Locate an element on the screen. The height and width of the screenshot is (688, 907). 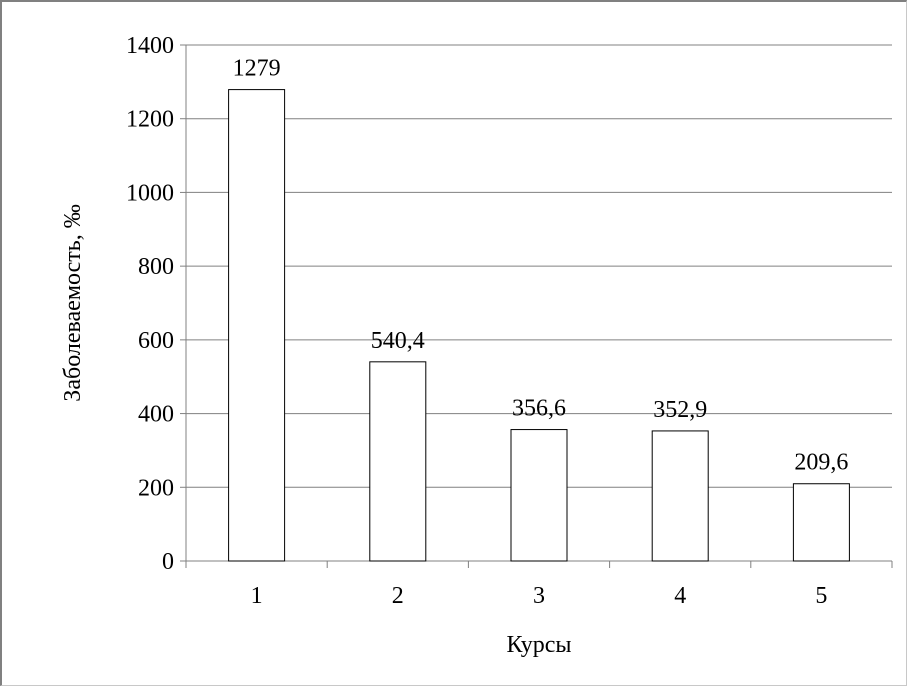
y-tick-label: 0 is located at coordinates (168, 562).